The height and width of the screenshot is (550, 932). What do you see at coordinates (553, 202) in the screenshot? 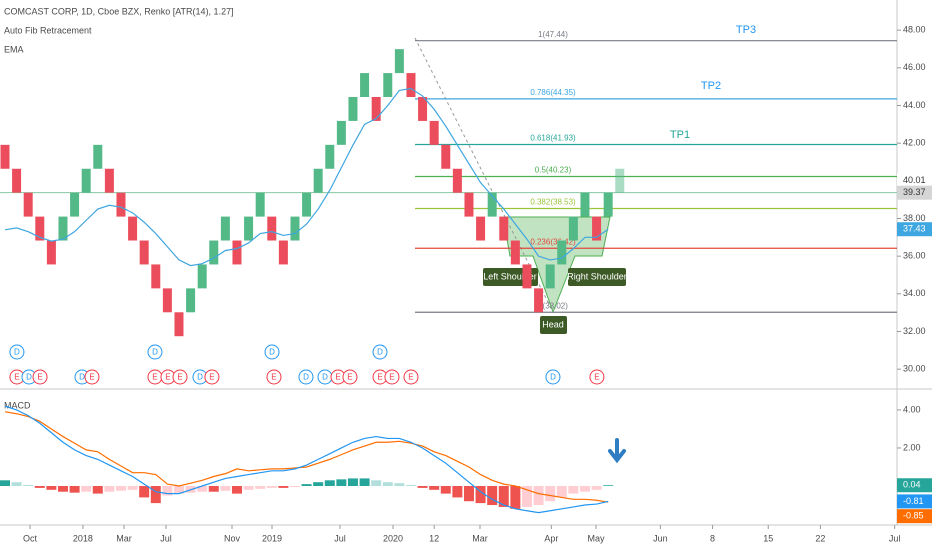
I see `fib-label: 0.382(38.53)` at bounding box center [553, 202].